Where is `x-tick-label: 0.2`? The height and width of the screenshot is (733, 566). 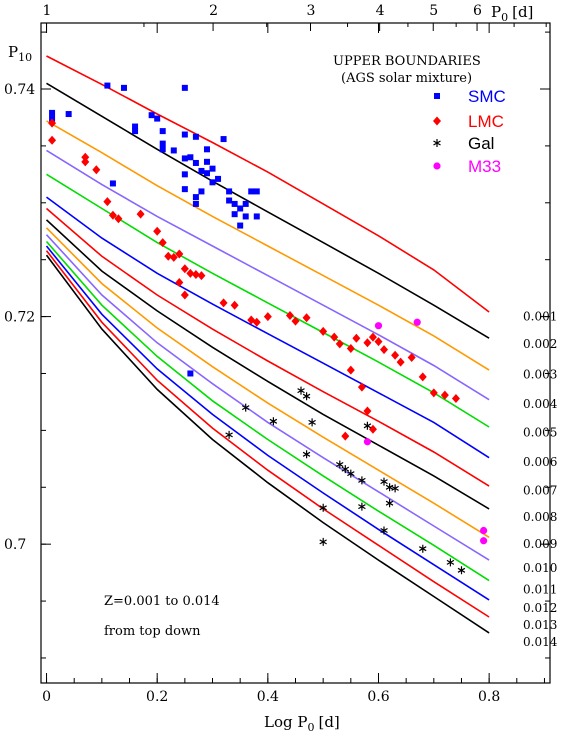 x-tick-label: 0.2 is located at coordinates (157, 697).